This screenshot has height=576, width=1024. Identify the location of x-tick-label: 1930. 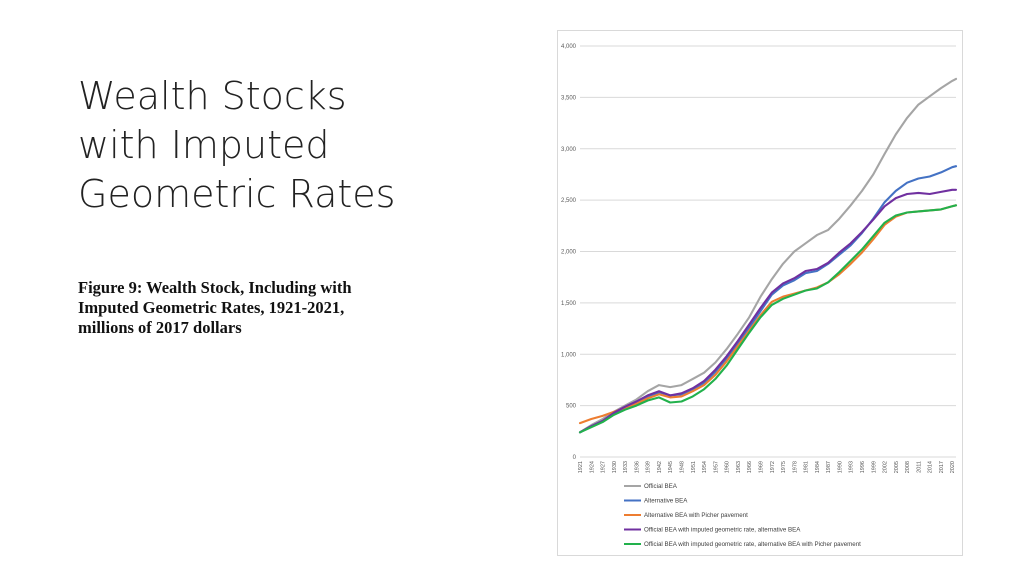
(615, 467).